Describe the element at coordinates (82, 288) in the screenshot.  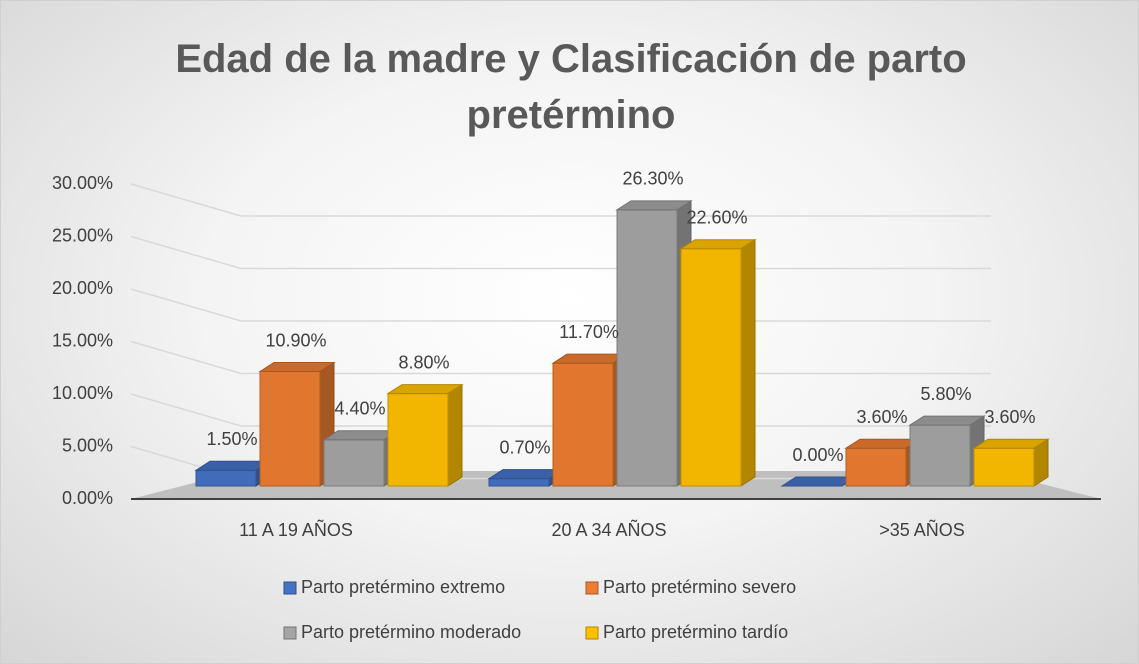
I see `y-tick-label: 20.00%` at that location.